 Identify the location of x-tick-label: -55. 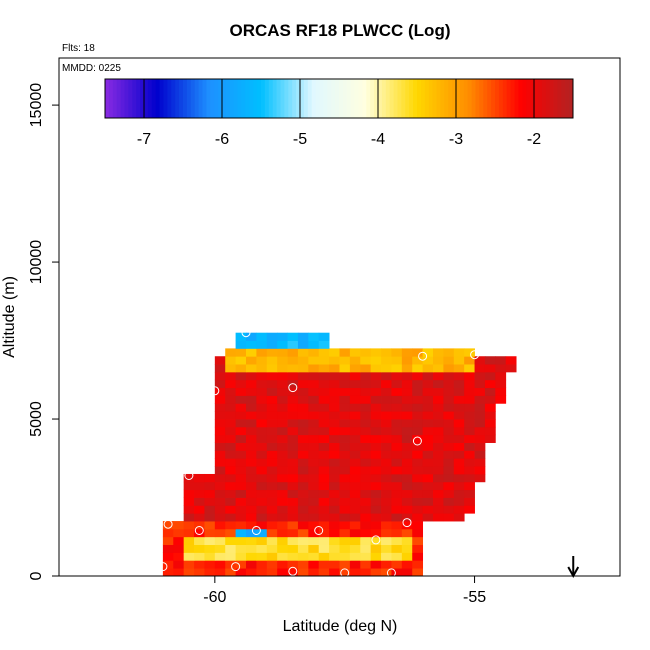
(474, 597).